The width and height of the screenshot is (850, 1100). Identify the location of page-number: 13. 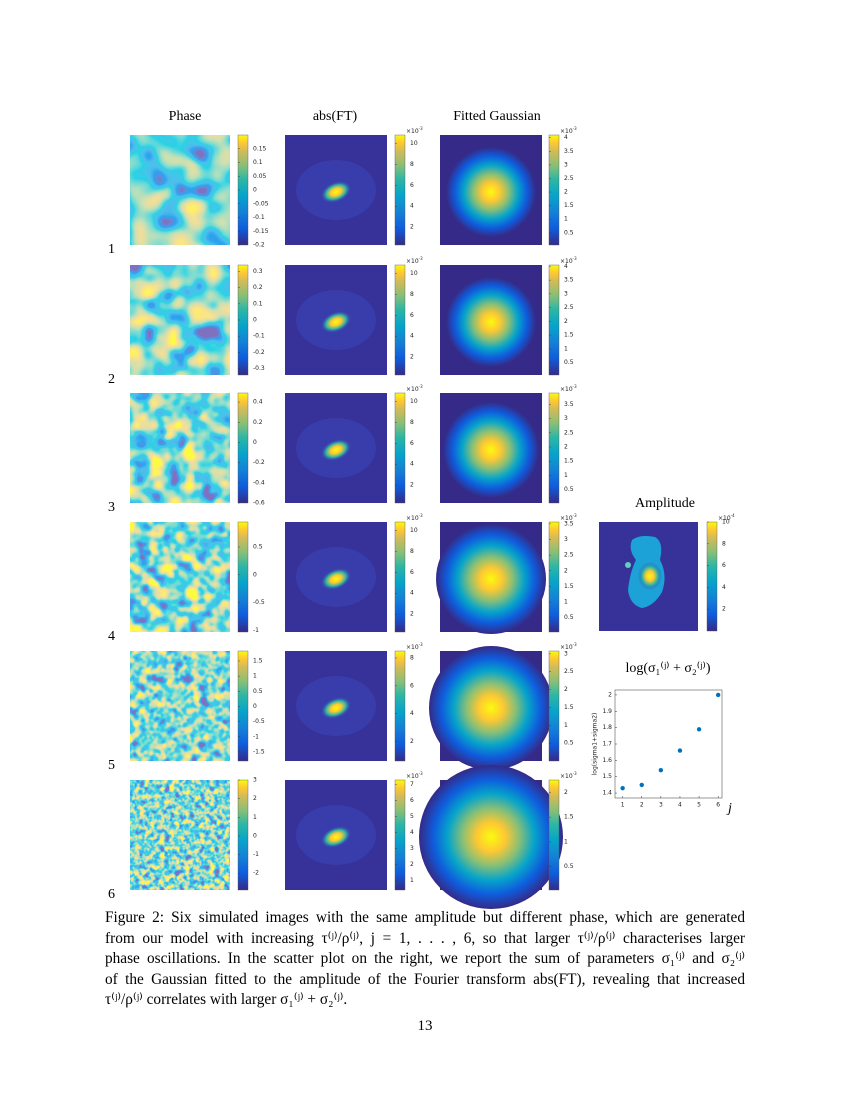
(425, 1026).